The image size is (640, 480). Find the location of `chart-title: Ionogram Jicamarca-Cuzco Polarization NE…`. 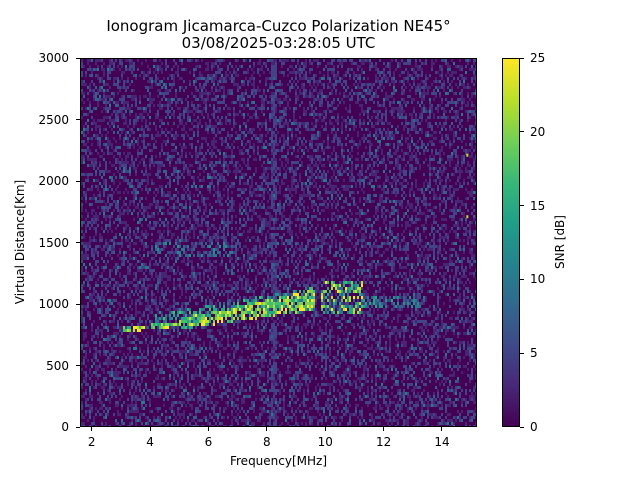

chart-title: Ionogram Jicamarca-Cuzco Polarization NE… is located at coordinates (278, 26).